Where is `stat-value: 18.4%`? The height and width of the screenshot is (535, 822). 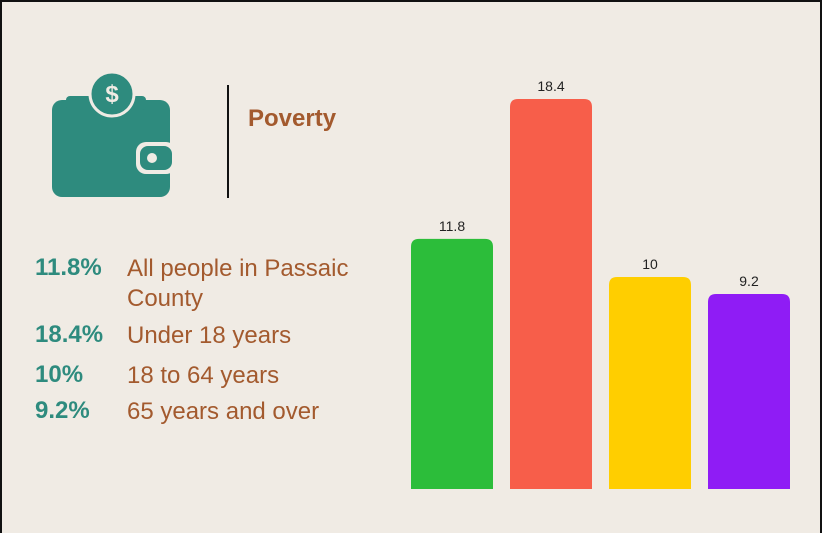
stat-value: 18.4% is located at coordinates (69, 334).